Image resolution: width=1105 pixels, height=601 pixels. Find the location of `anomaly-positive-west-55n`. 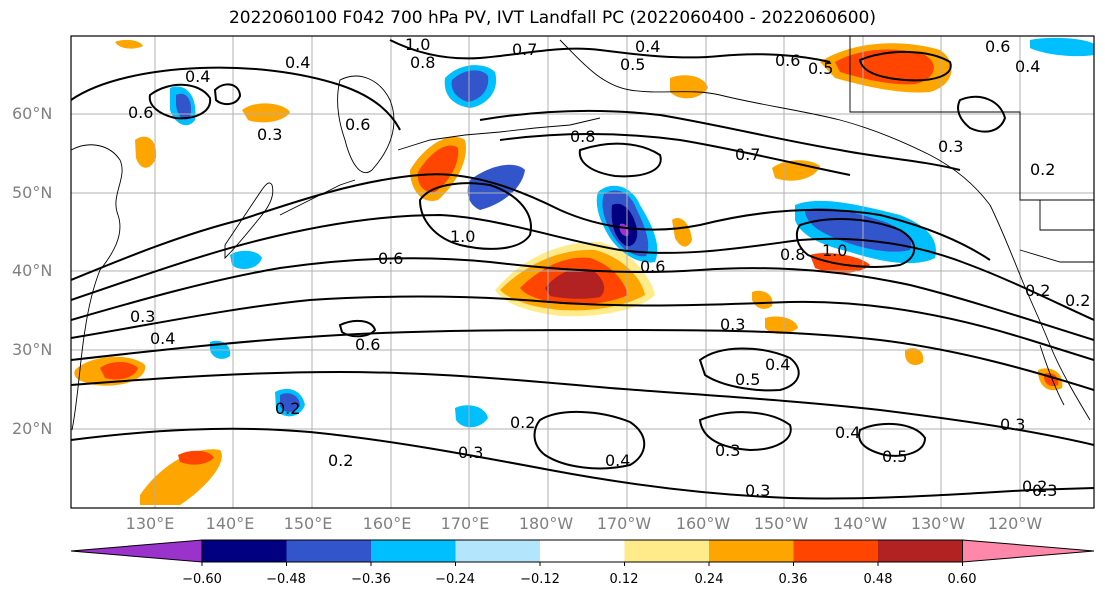

anomaly-positive-west-55n is located at coordinates (146, 152).